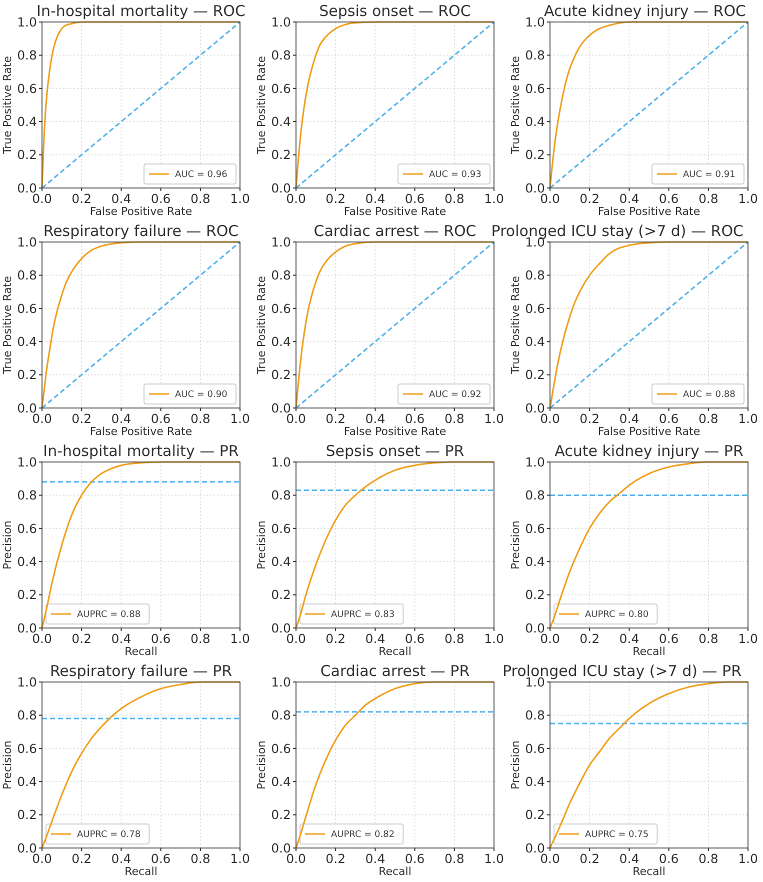 This screenshot has height=882, width=763. What do you see at coordinates (395, 651) in the screenshot?
I see `x-axis-title: Recall` at bounding box center [395, 651].